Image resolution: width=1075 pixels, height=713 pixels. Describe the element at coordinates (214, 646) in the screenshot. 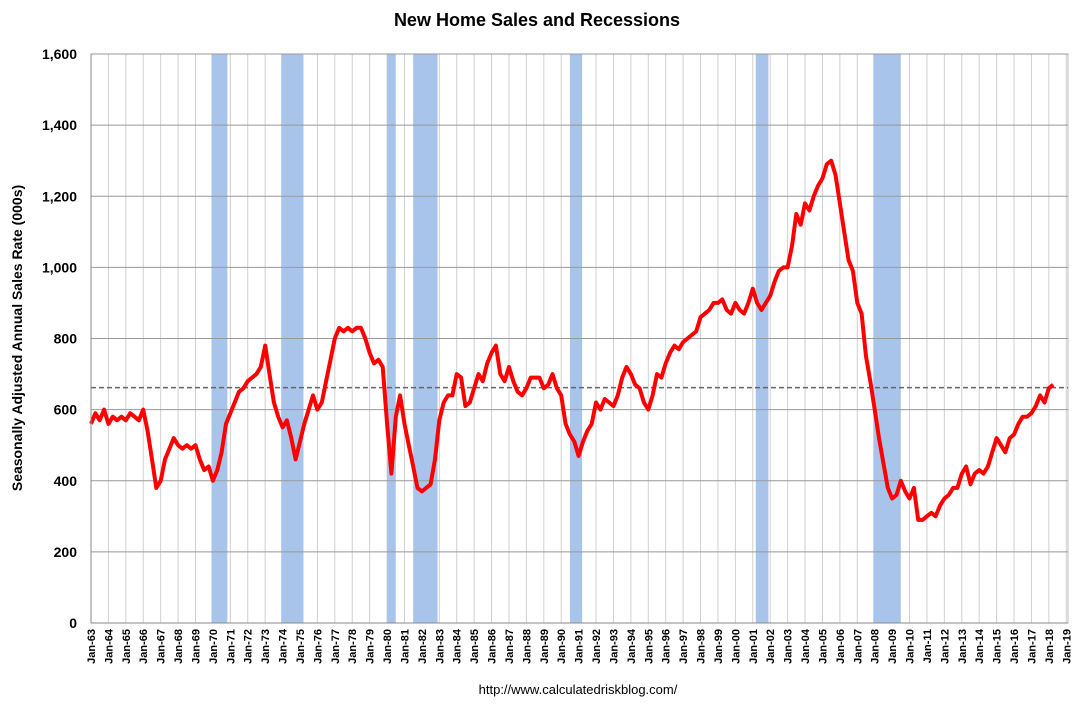

I see `x-tick-label: Jan-70` at that location.